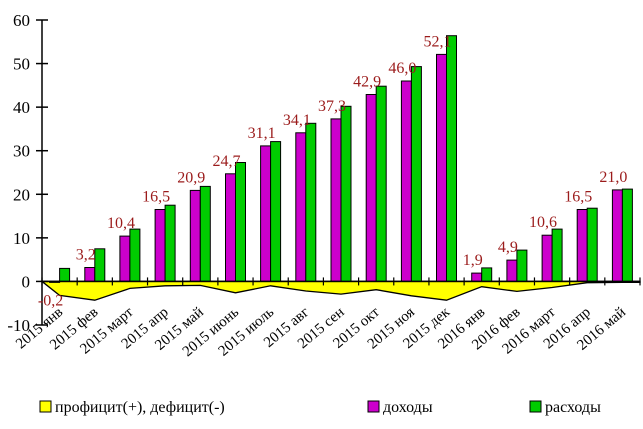 This screenshot has width=643, height=429. What do you see at coordinates (320, 407) in the screenshot?
I see `legend: профицит(+), дефицит(-) доходы расходы` at bounding box center [320, 407].